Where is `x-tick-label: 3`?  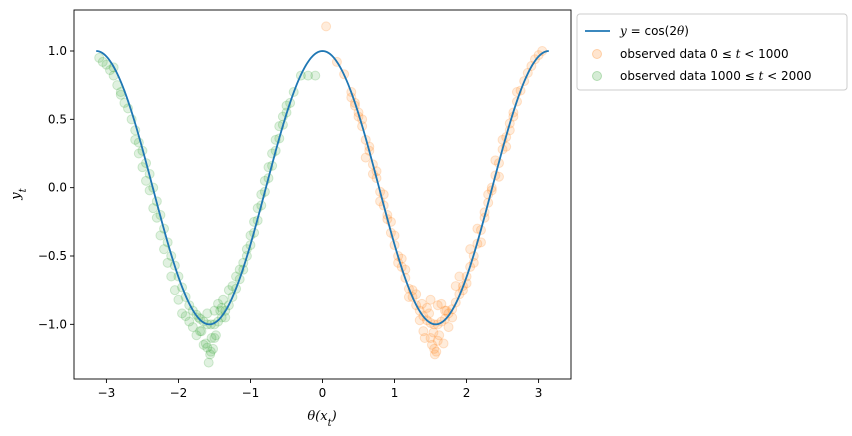
x-tick-label: 3 is located at coordinates (539, 393).